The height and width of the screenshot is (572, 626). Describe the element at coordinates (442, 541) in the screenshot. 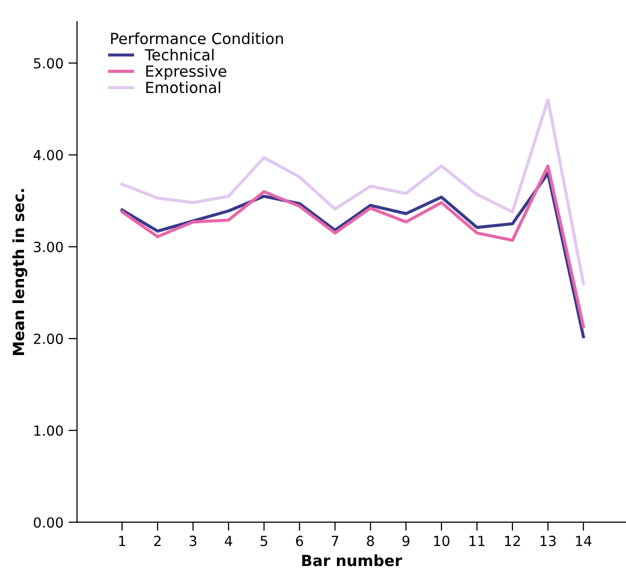

I see `x-tick-label: 10` at that location.